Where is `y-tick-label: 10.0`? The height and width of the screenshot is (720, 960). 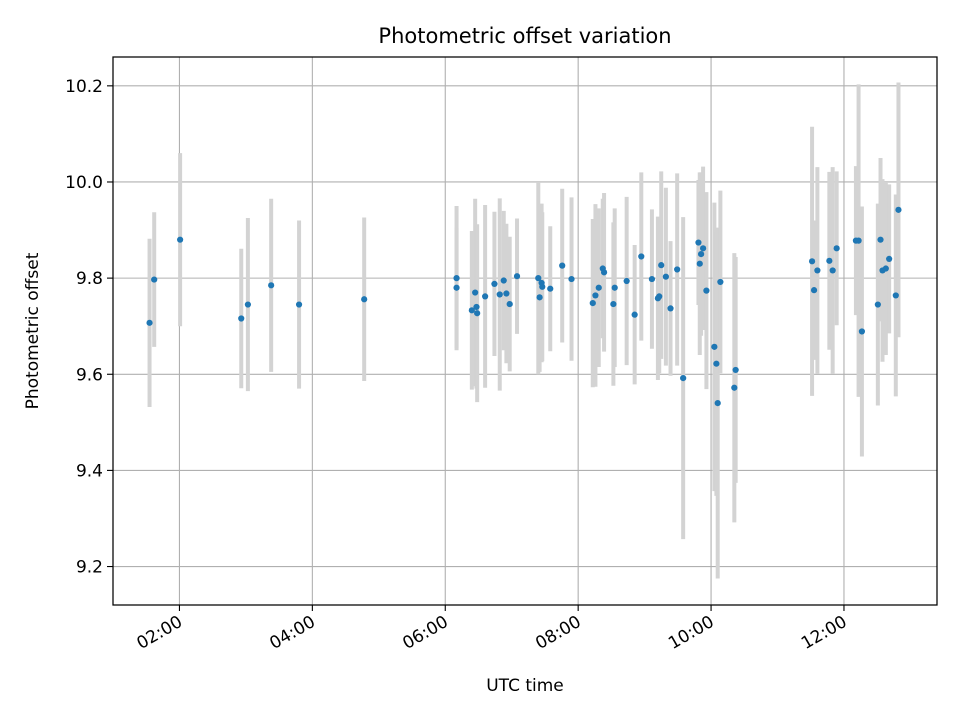
y-tick-label: 10.0 is located at coordinates (84, 183).